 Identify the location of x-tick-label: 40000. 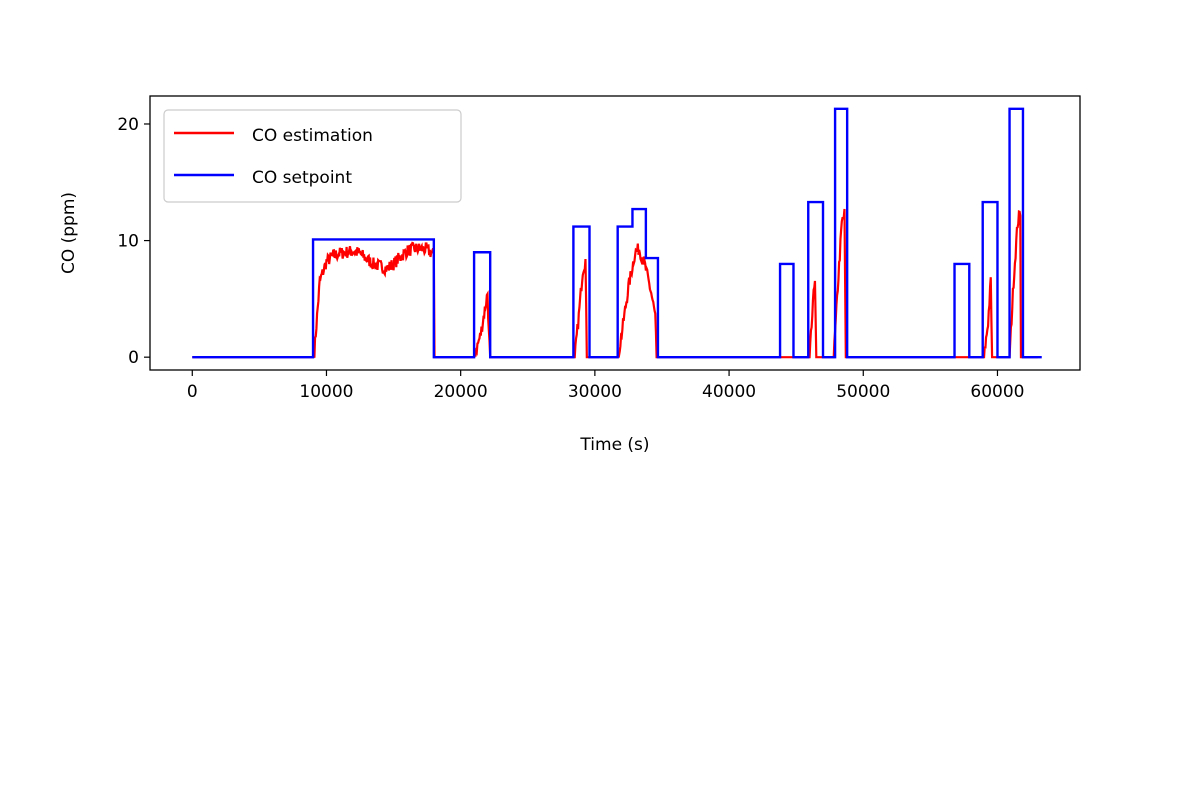
(729, 392).